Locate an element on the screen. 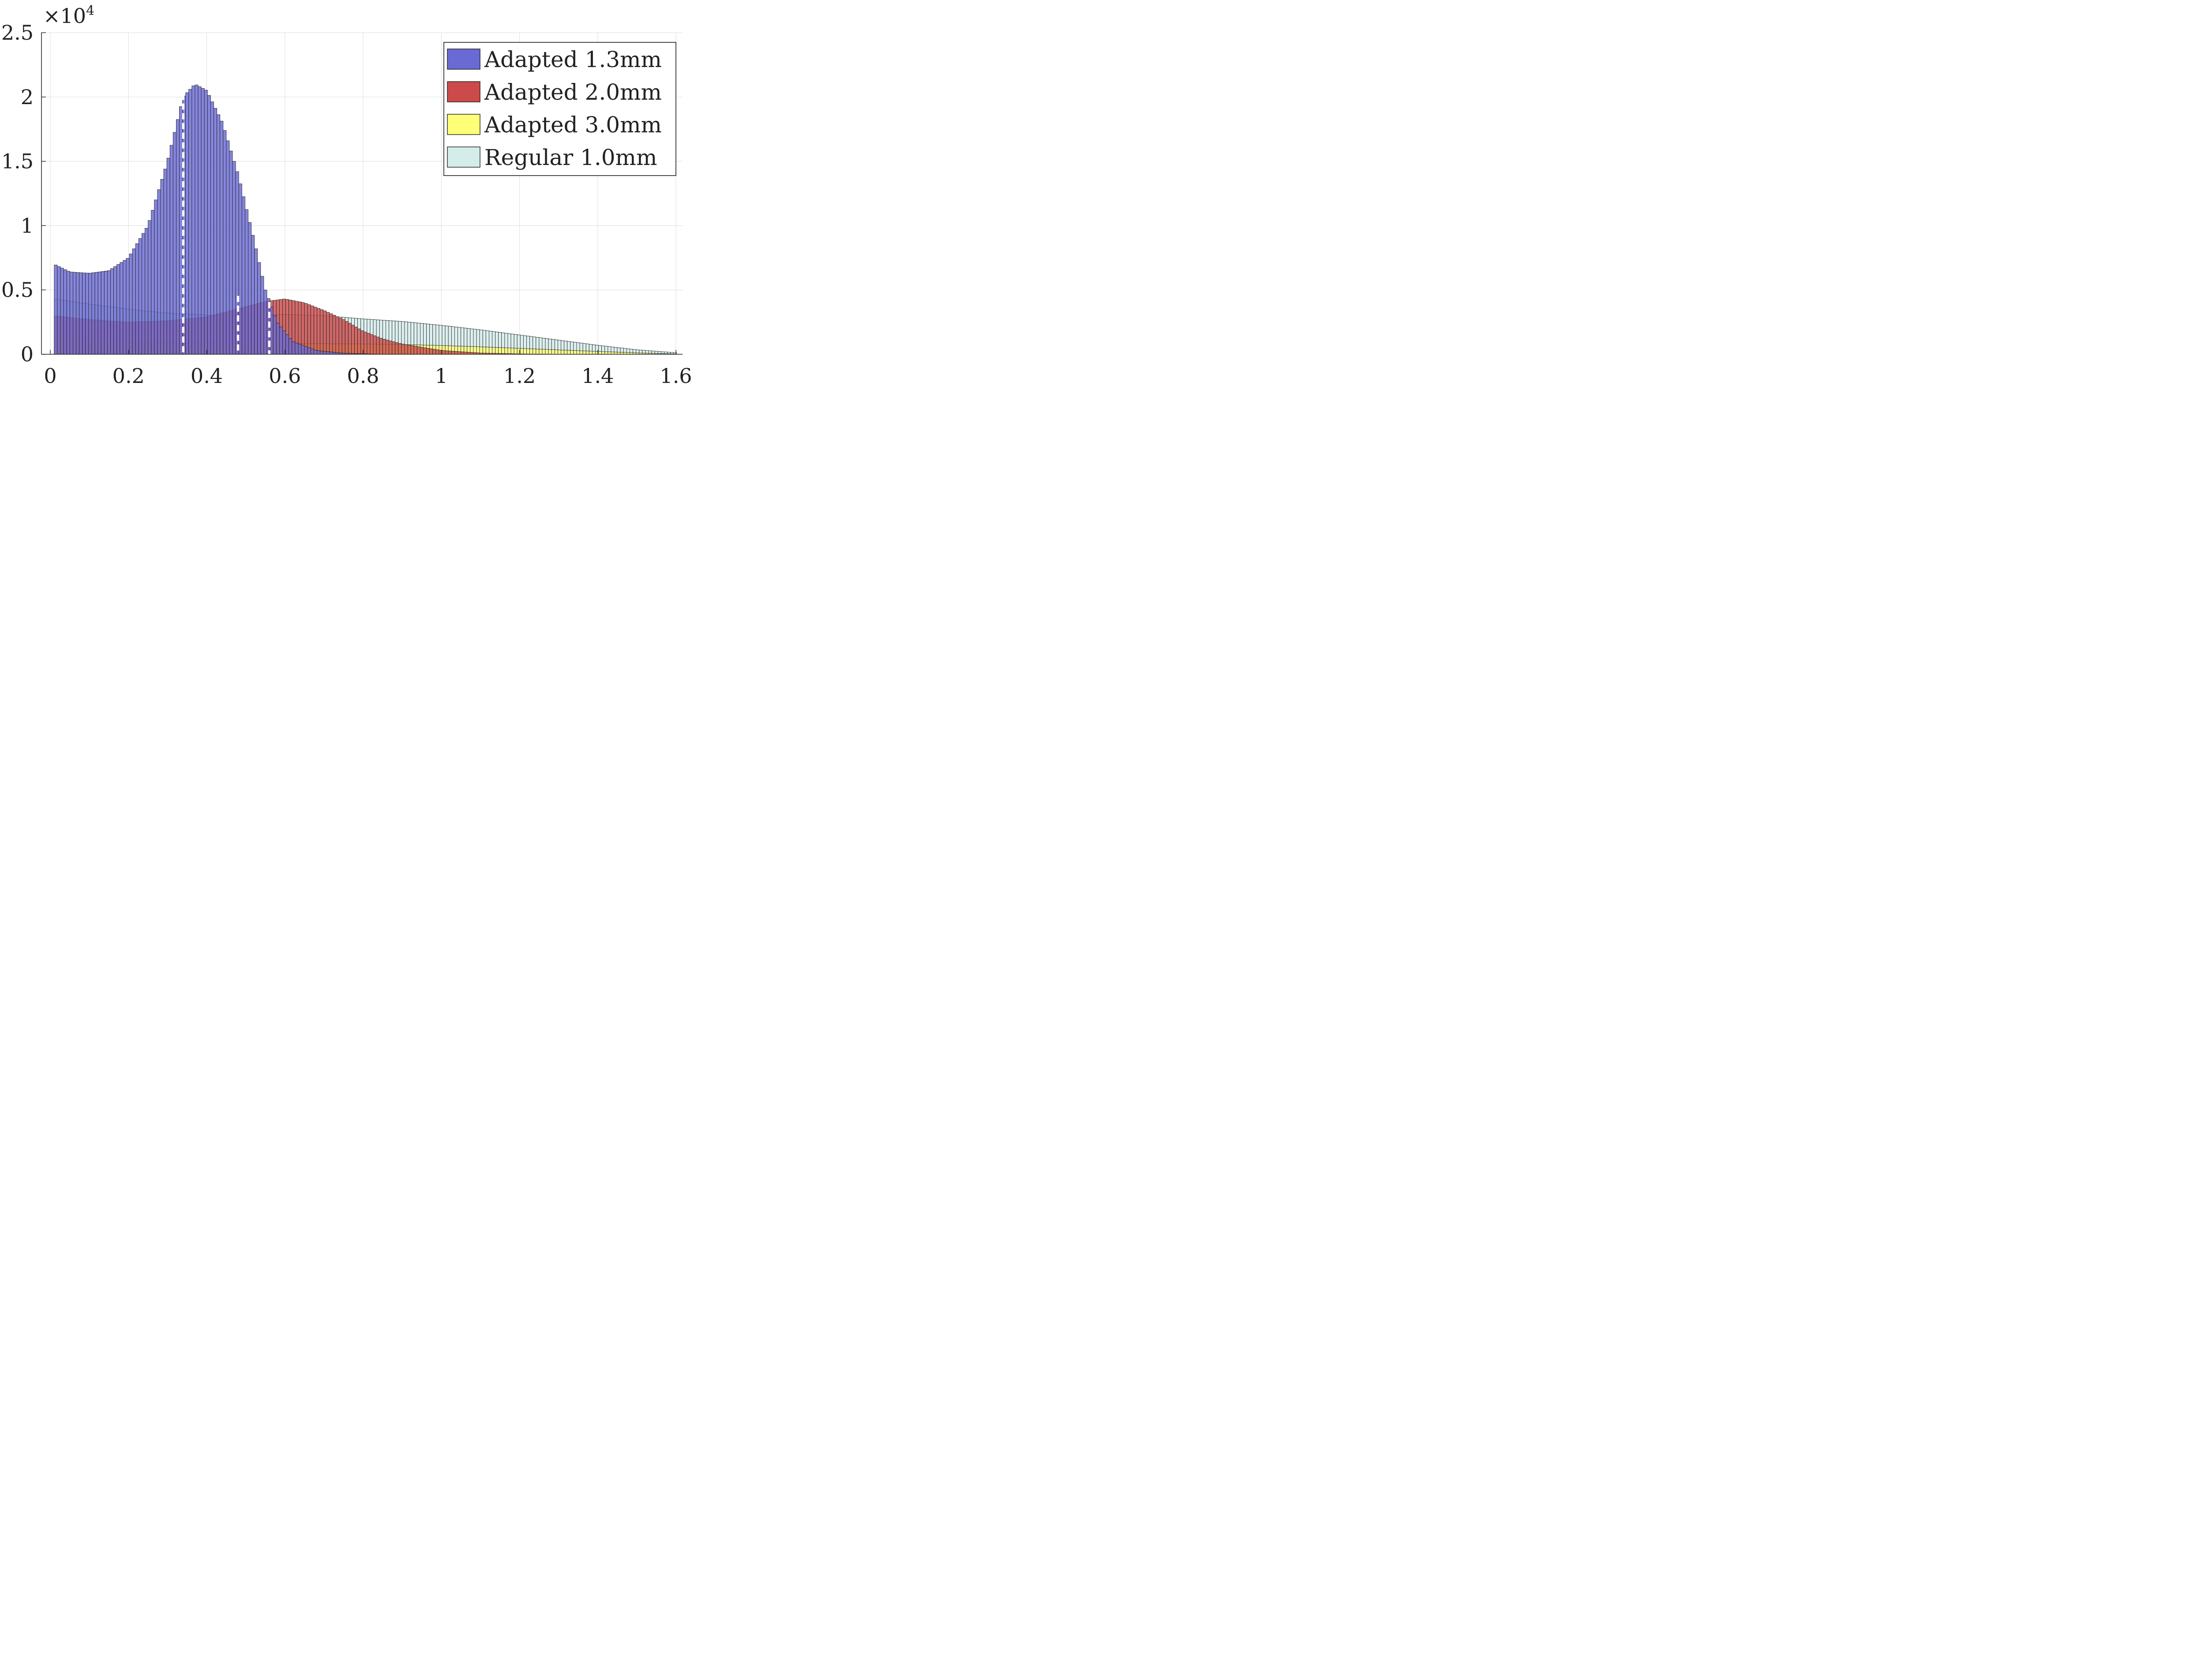 The image size is (2206, 1680). legend-label: Adapted 3.0mm is located at coordinates (573, 125).